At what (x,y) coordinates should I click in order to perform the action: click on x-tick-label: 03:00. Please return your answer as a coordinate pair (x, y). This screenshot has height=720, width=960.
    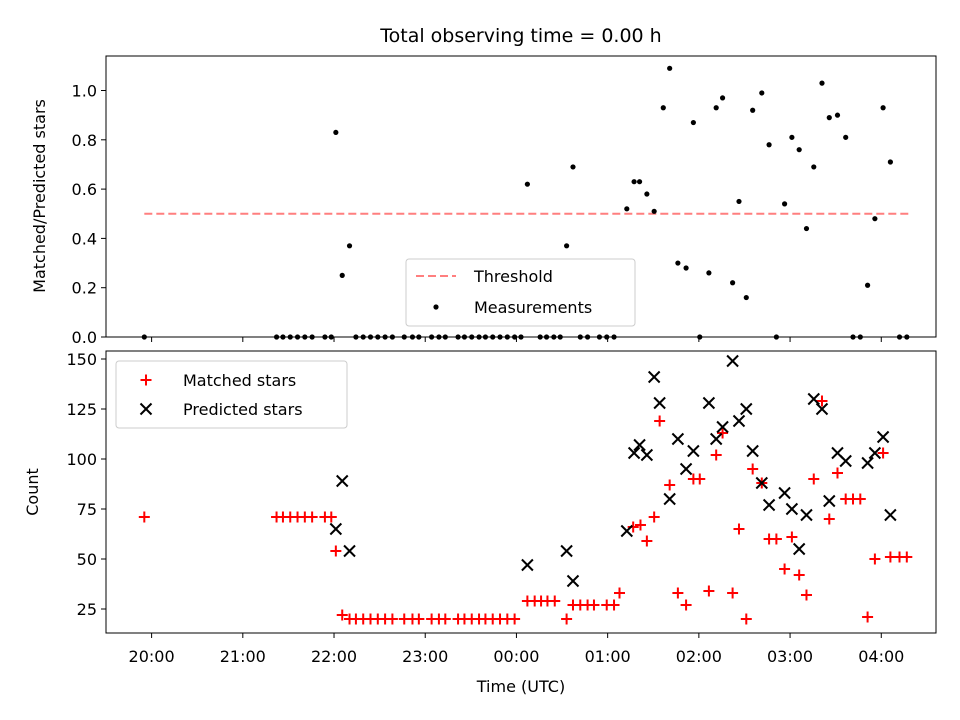
    Looking at the image, I should click on (790, 656).